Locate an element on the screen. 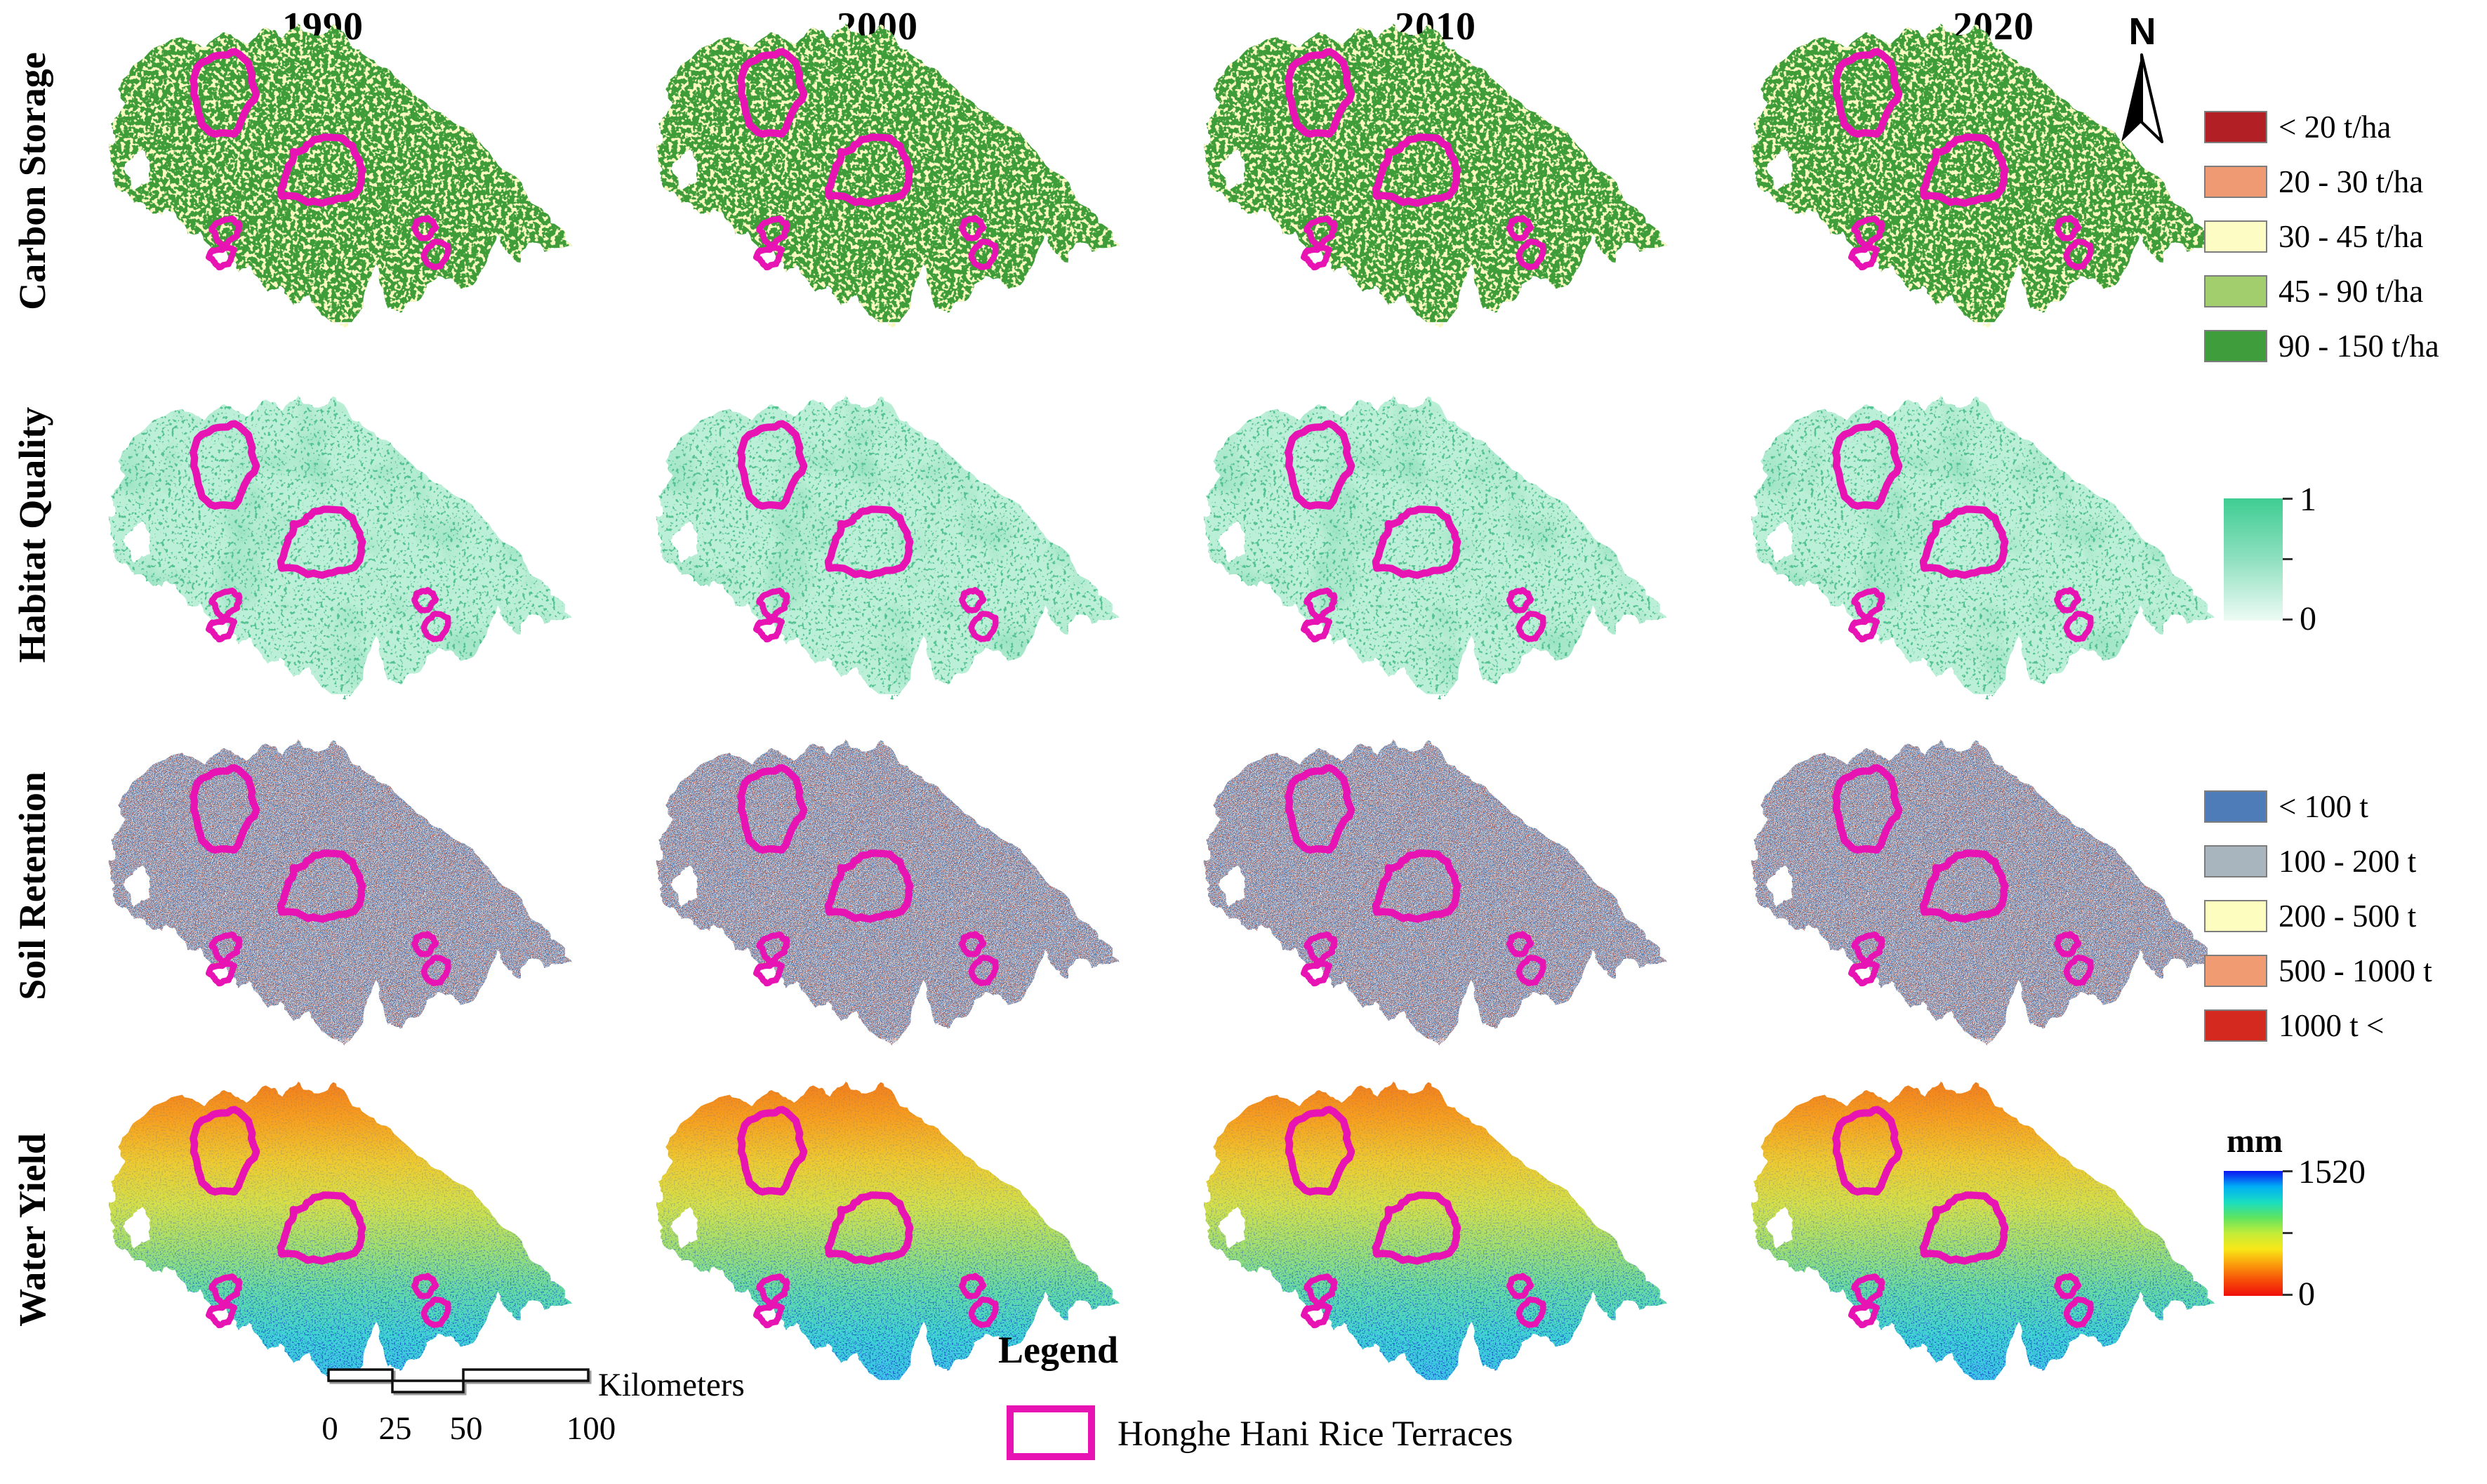  carbon-legend-item-3: 30 - 45 t/ha is located at coordinates (2321, 236).